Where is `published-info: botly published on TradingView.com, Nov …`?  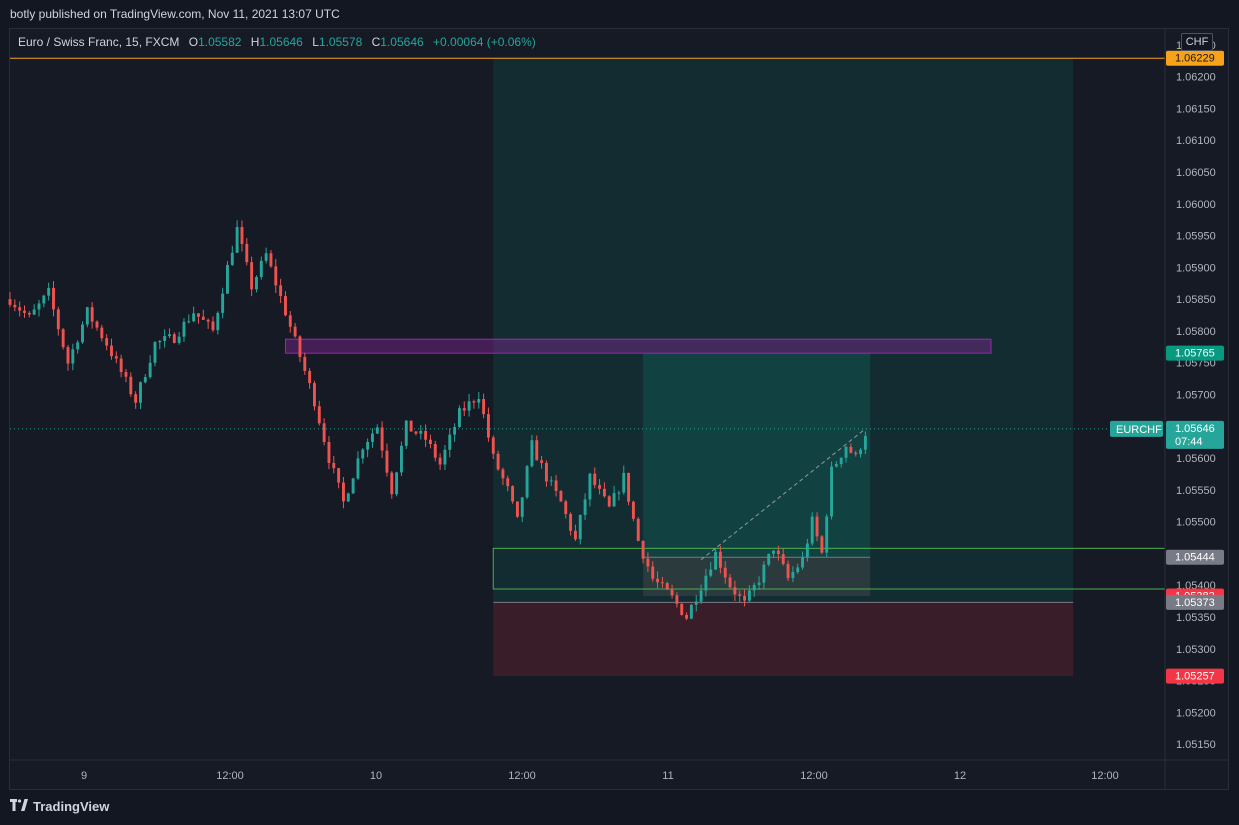 published-info: botly published on TradingView.com, Nov … is located at coordinates (175, 14).